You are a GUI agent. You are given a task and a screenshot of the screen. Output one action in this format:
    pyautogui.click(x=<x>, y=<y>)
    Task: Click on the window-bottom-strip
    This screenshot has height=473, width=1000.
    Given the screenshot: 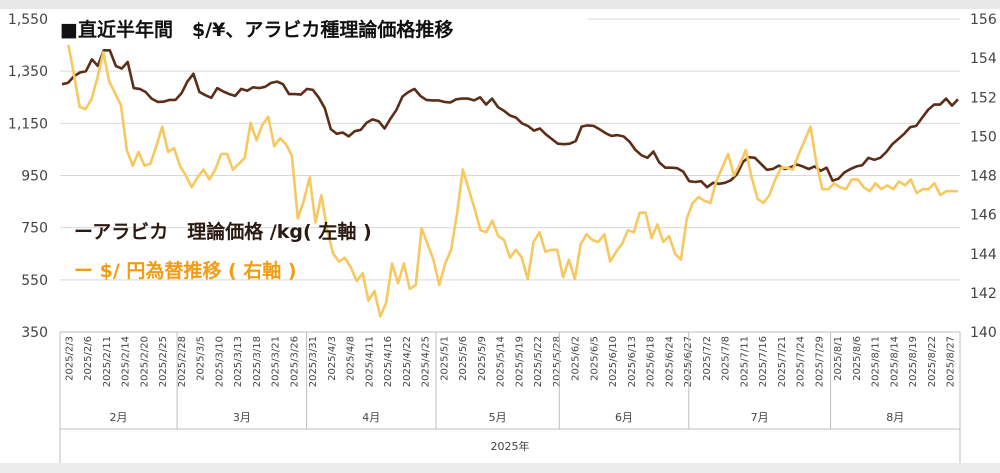 What is the action you would take?
    pyautogui.click(x=500, y=468)
    